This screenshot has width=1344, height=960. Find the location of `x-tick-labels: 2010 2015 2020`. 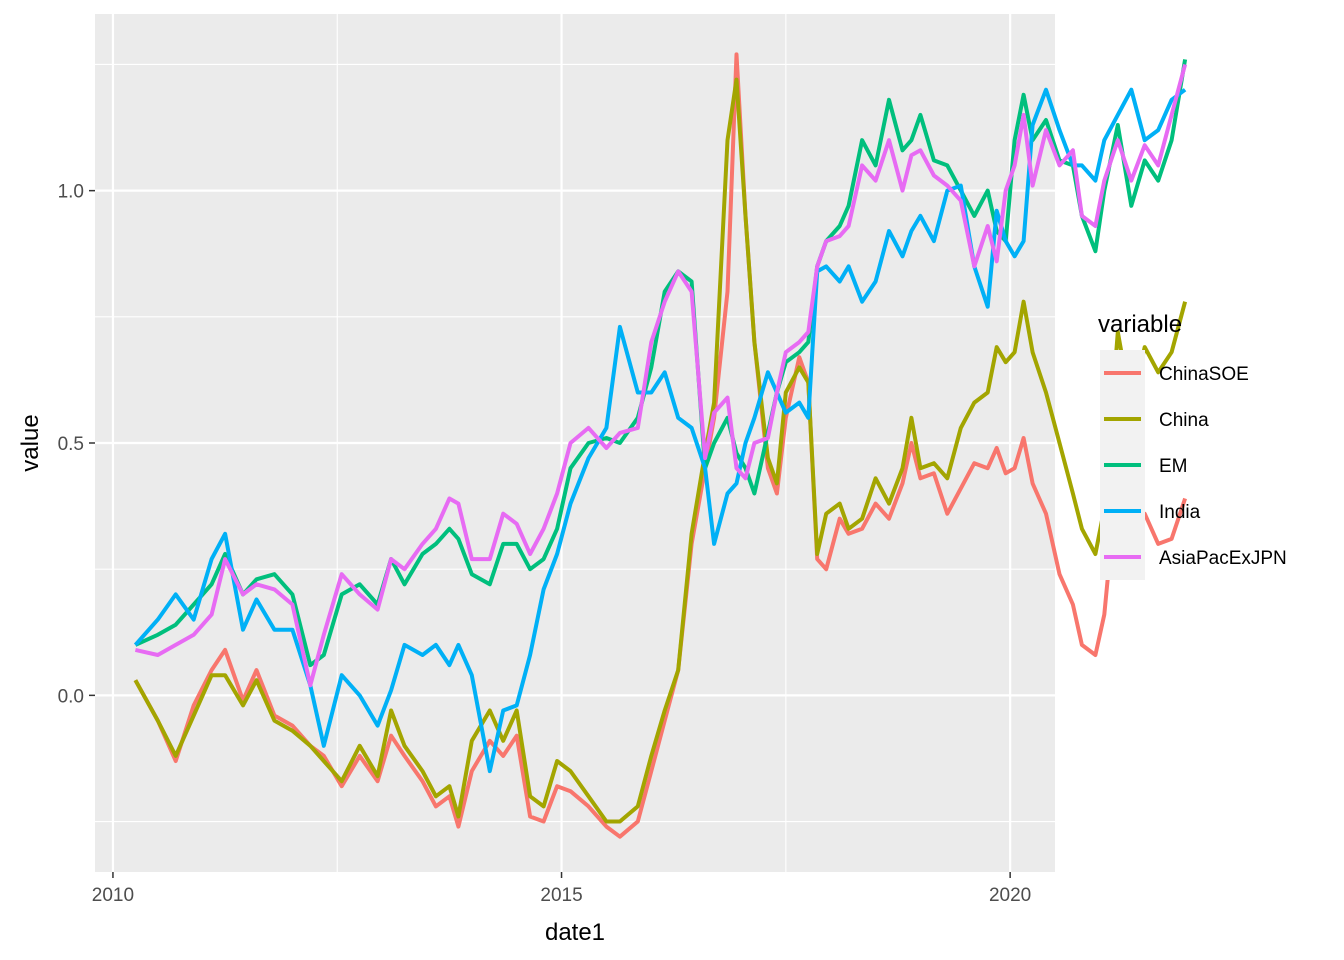

x-tick-labels: 2010 2015 2020 is located at coordinates (561, 895).